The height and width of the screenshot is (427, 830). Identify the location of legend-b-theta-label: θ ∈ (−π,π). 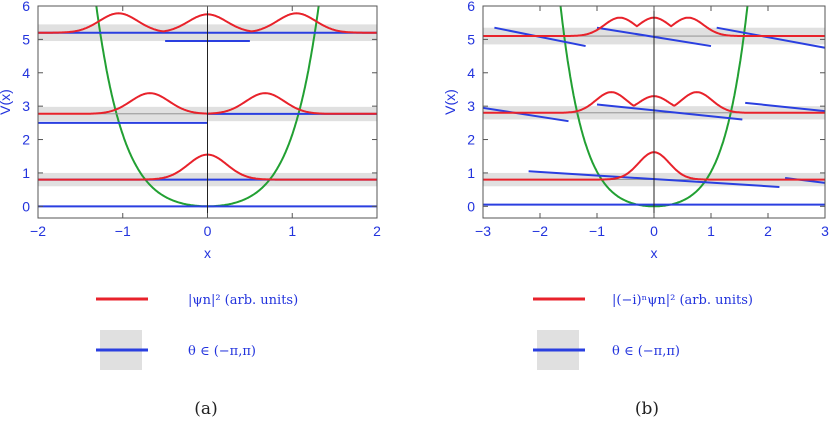
(646, 351).